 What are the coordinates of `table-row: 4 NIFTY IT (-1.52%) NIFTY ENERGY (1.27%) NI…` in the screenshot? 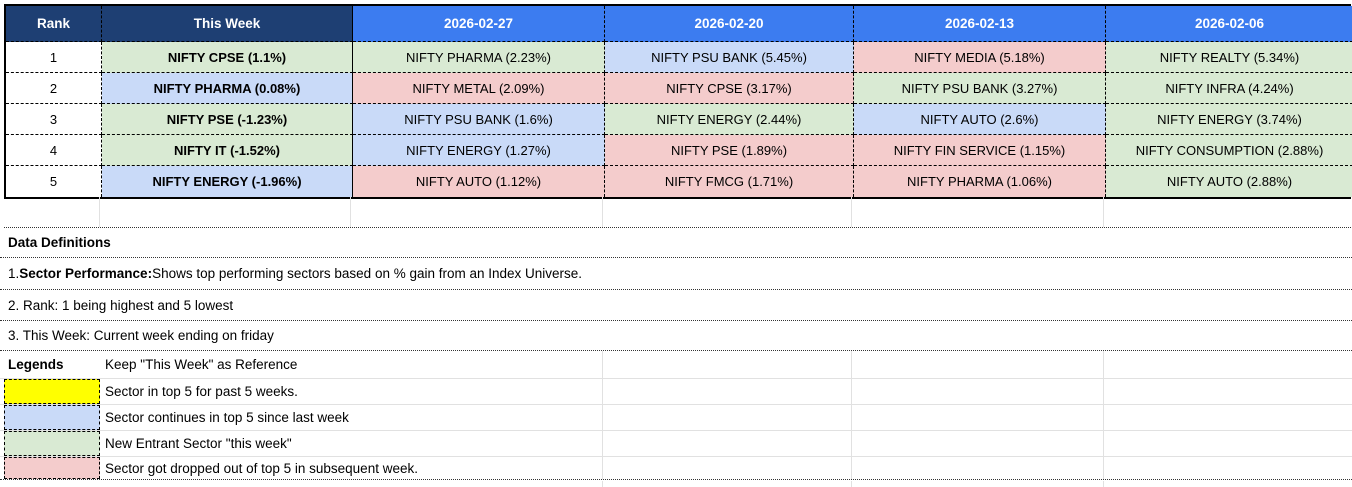 It's located at (679, 150).